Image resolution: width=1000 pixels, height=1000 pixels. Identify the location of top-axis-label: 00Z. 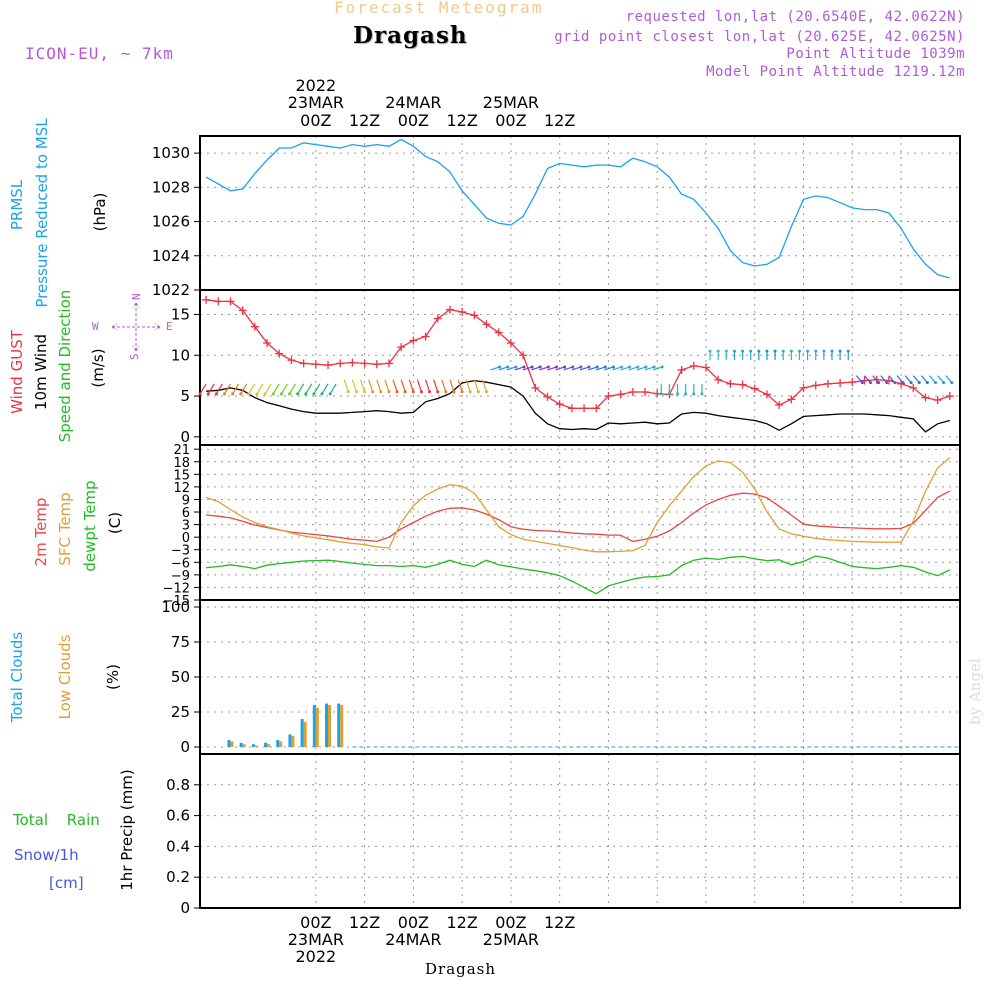
(413, 120).